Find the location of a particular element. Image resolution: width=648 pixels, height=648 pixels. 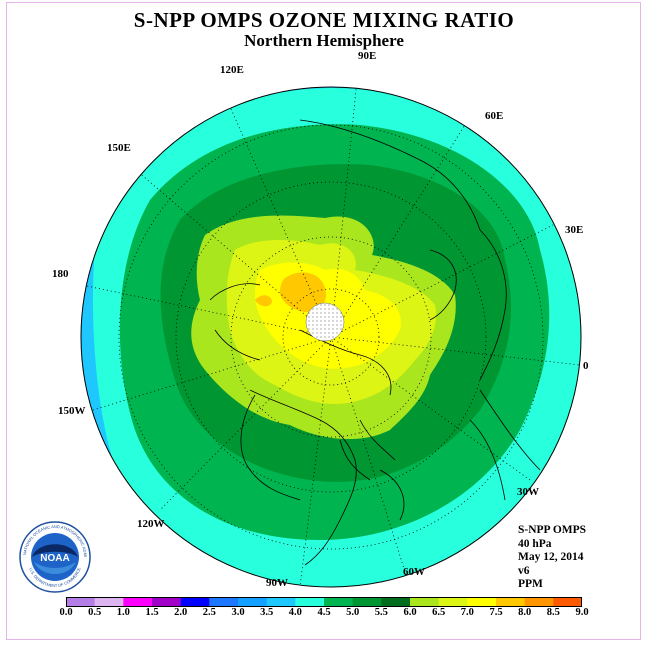

colorbar-tick-label: 8.0 is located at coordinates (525, 612).